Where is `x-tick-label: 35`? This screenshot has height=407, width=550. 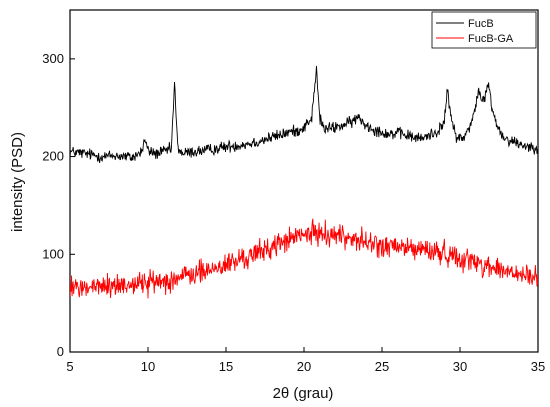
x-tick-label: 35 is located at coordinates (538, 366).